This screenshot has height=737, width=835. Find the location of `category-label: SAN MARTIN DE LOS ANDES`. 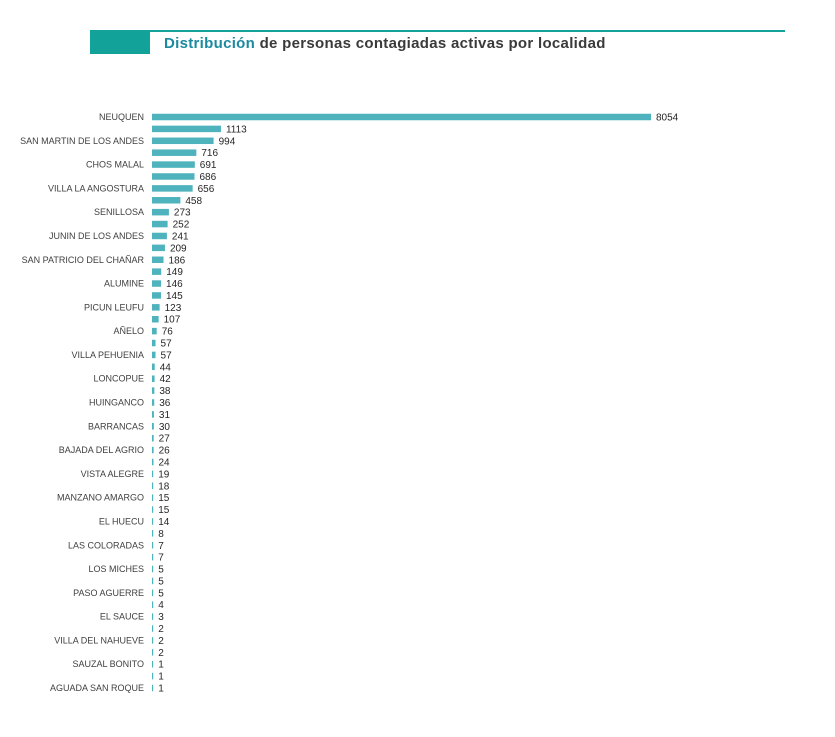

category-label: SAN MARTIN DE LOS ANDES is located at coordinates (82, 141).